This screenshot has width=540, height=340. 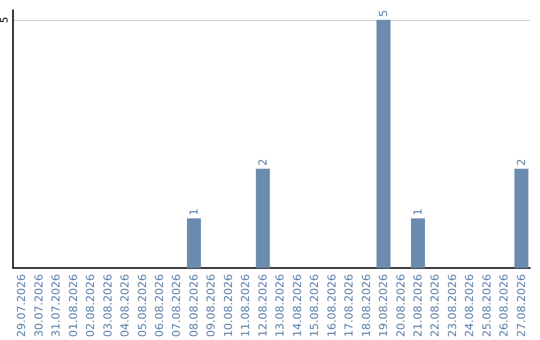 What do you see at coordinates (280, 306) in the screenshot?
I see `x-tick-label: 13.08.2026` at bounding box center [280, 306].